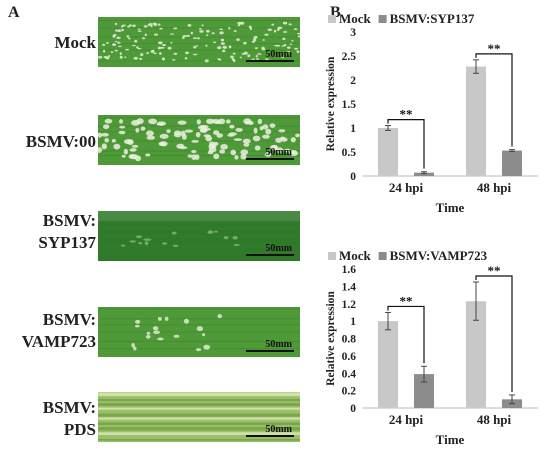 This screenshot has width=550, height=454. What do you see at coordinates (58, 341) in the screenshot?
I see `leaf-label-line: VAMP723` at bounding box center [58, 341].